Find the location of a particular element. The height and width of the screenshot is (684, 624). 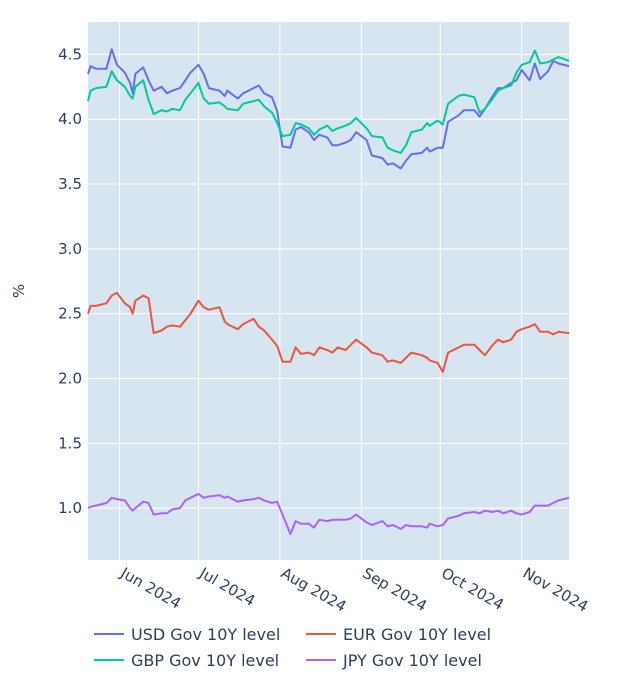

legend-label: EUR Gov 10Y level is located at coordinates (417, 634).